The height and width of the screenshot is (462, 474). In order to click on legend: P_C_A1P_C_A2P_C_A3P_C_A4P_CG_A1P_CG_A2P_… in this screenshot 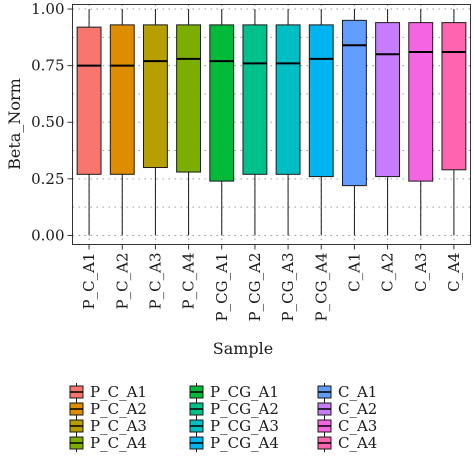, I will do `click(223, 417)`.